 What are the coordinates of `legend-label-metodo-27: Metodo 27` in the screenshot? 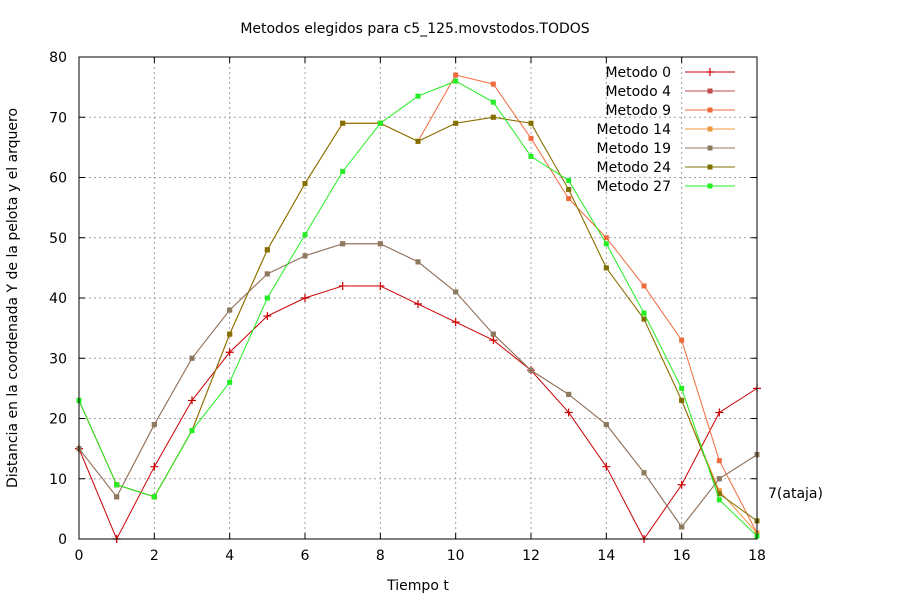 It's located at (634, 187).